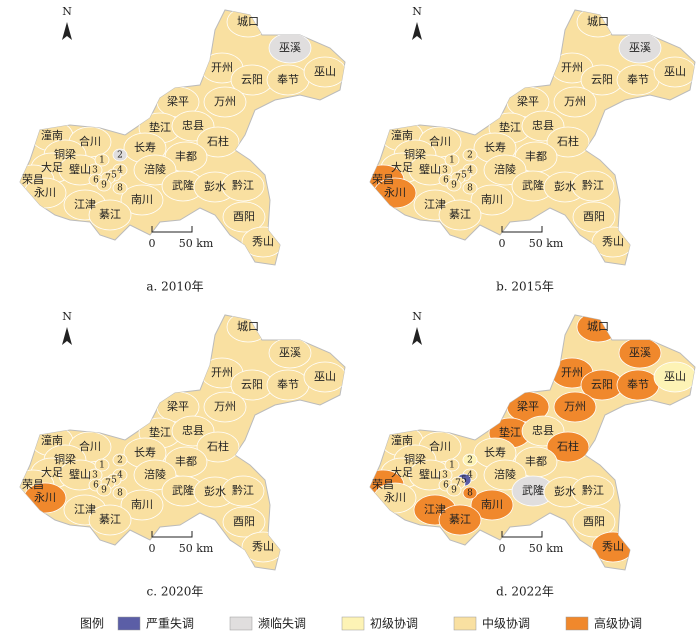 The image size is (700, 639). Describe the element at coordinates (395, 192) in the screenshot. I see `district-label: 永川` at that location.